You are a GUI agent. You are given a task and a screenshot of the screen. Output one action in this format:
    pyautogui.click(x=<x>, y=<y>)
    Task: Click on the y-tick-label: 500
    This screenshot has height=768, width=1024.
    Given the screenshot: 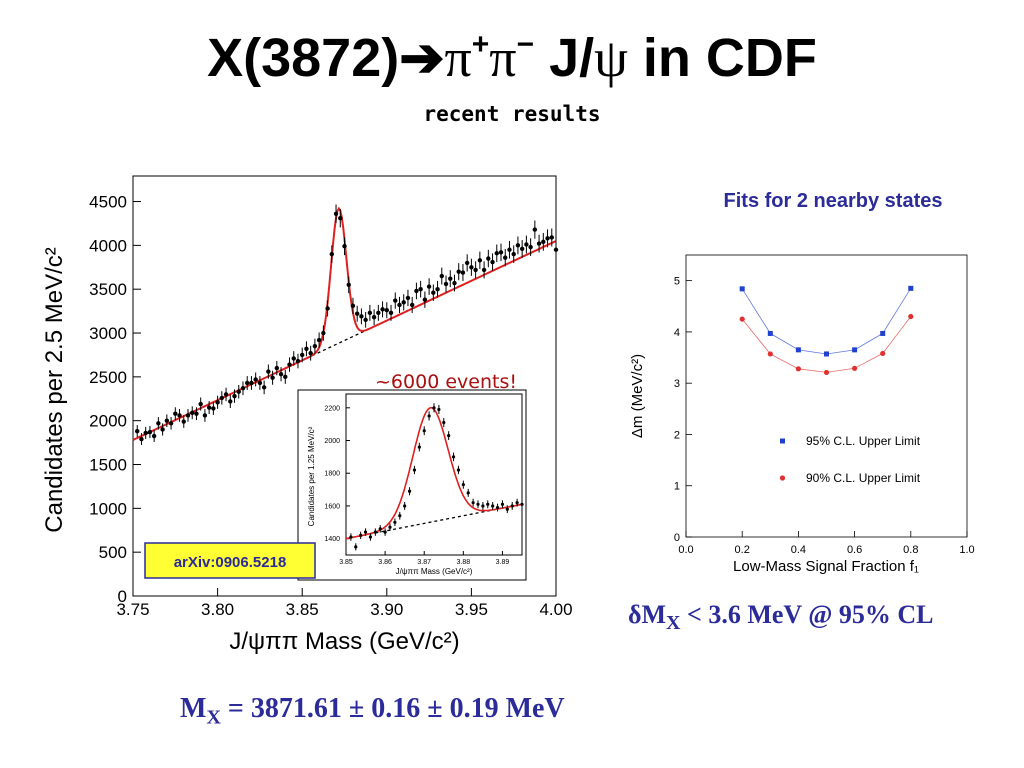 What is the action you would take?
    pyautogui.click(x=113, y=552)
    